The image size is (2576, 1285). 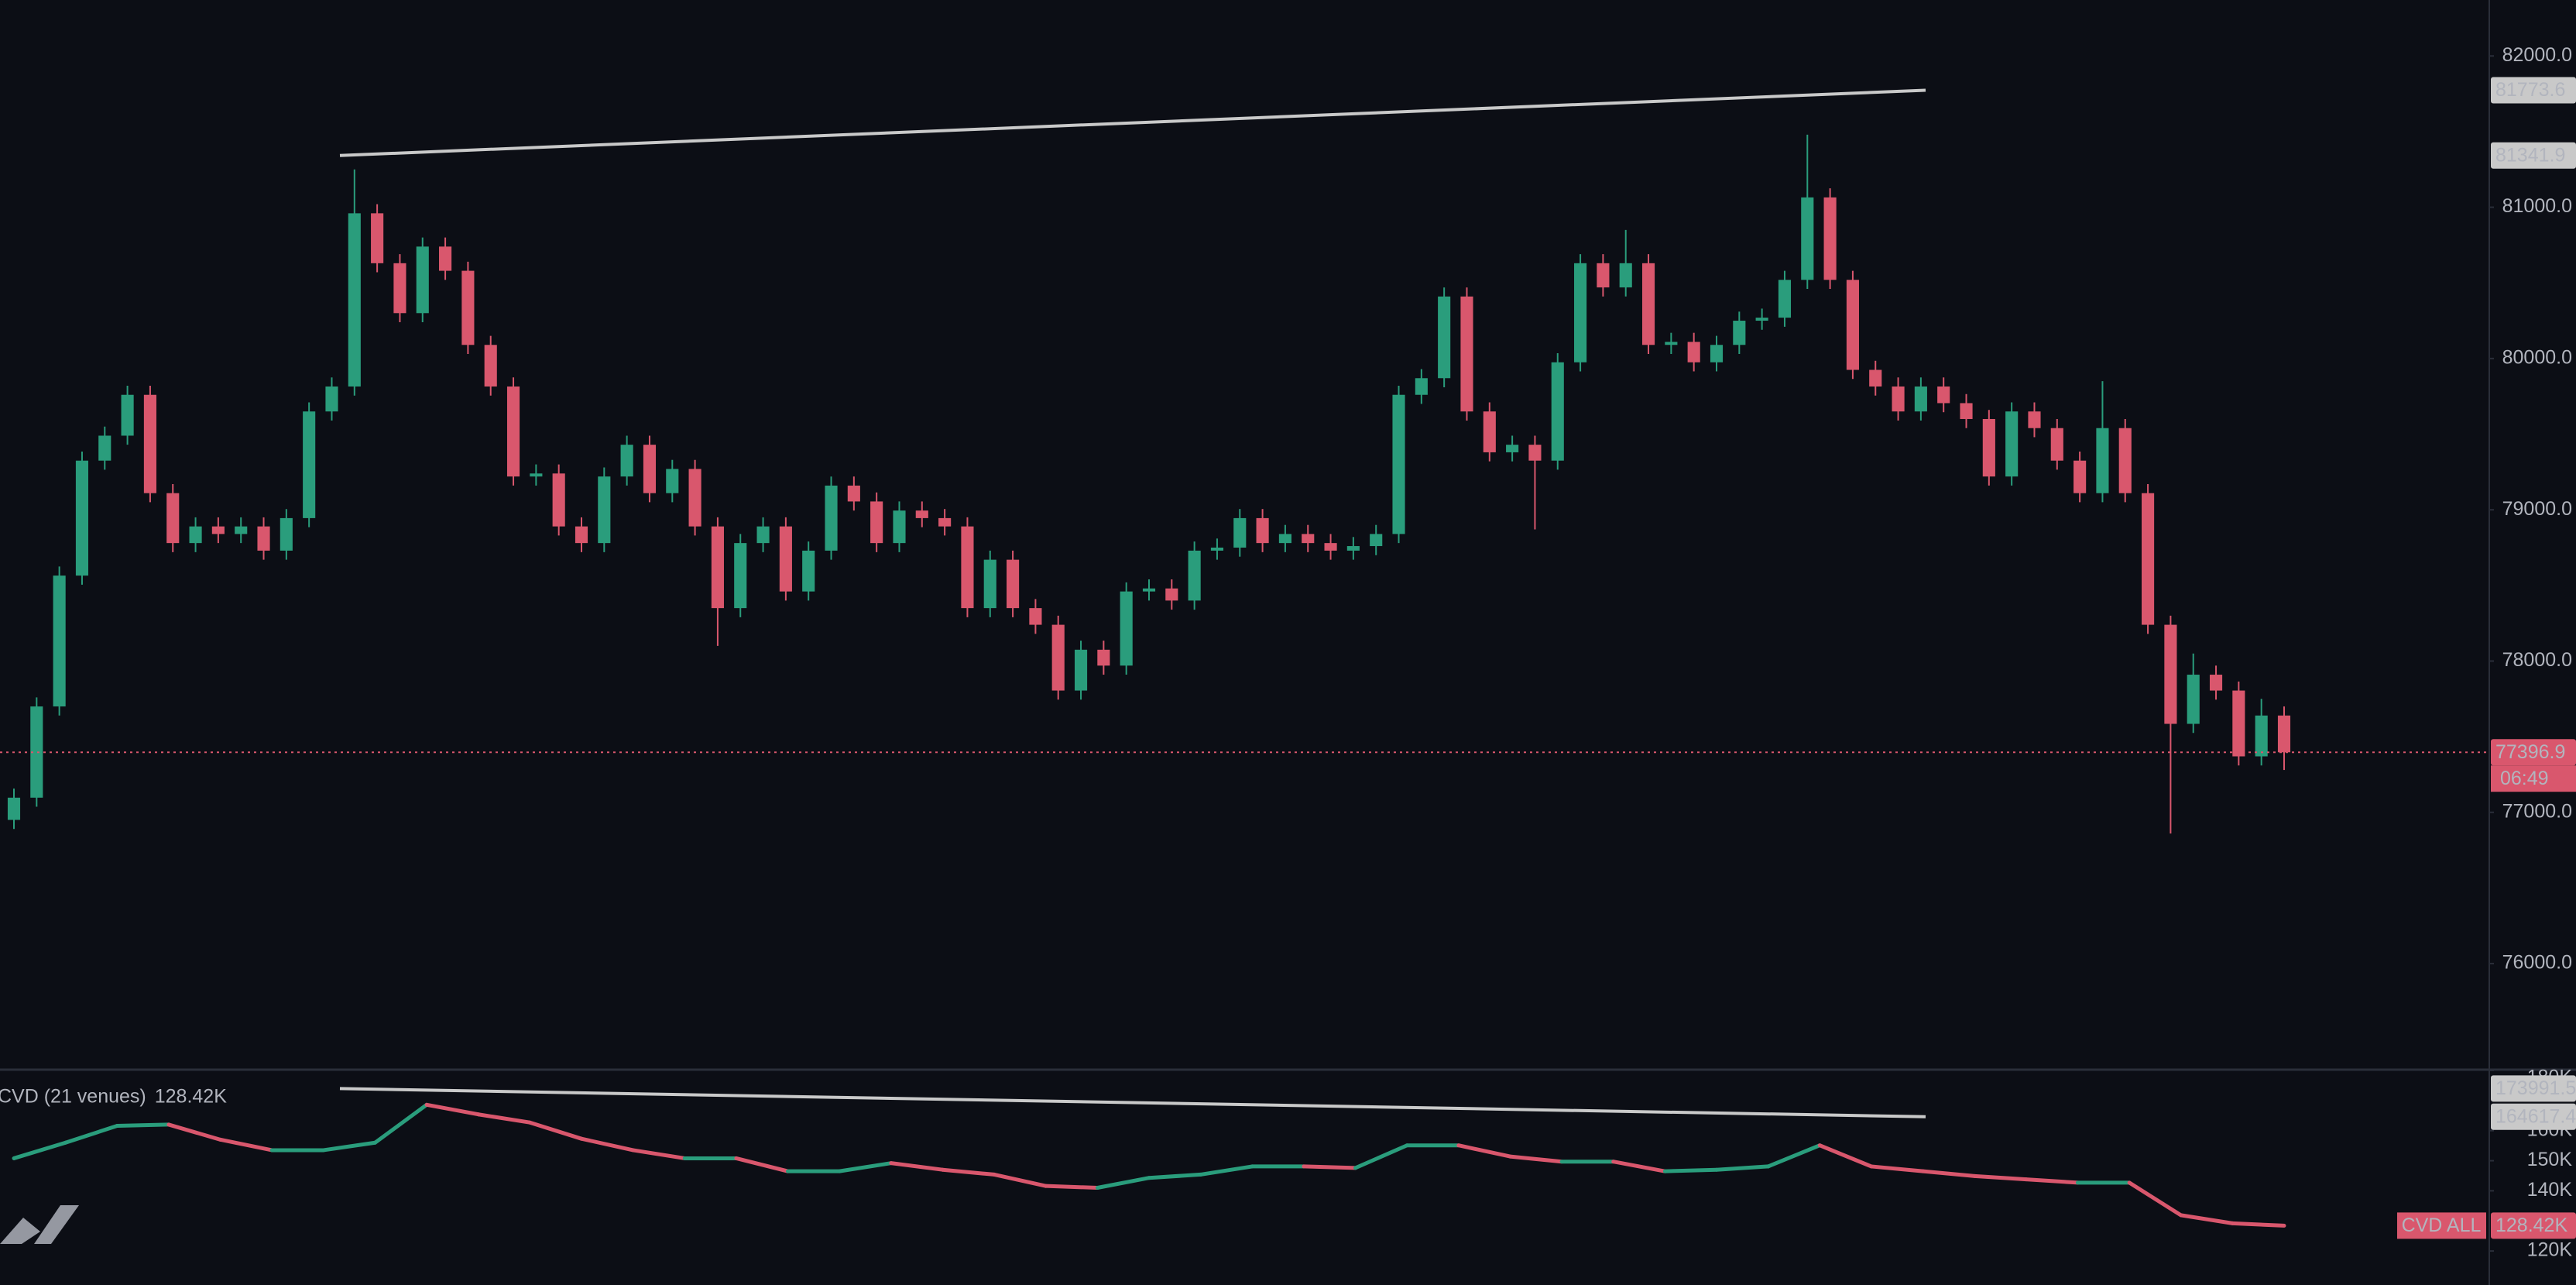 I want to click on y-tick-label: 76000.0, so click(x=2537, y=963).